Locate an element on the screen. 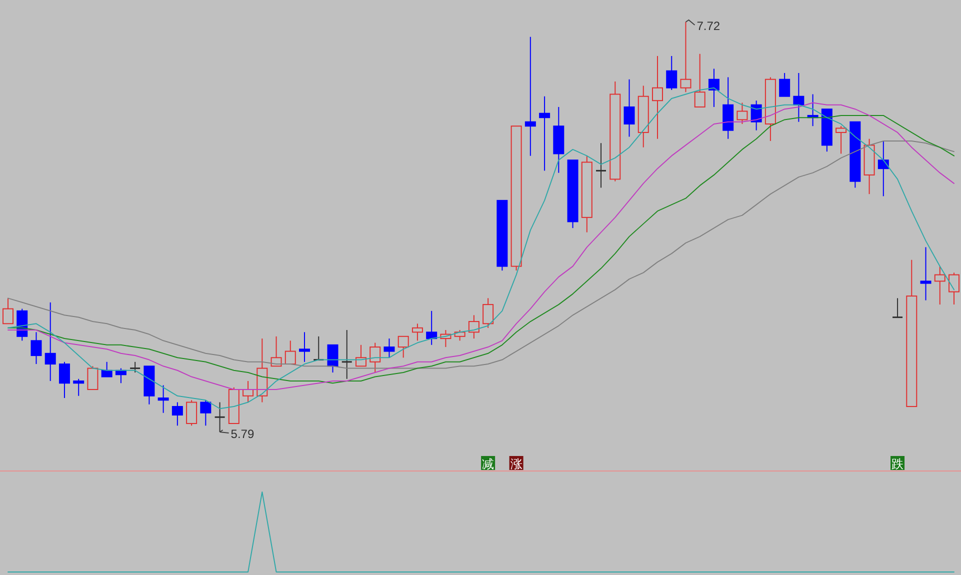  text: 减 is located at coordinates (488, 464).